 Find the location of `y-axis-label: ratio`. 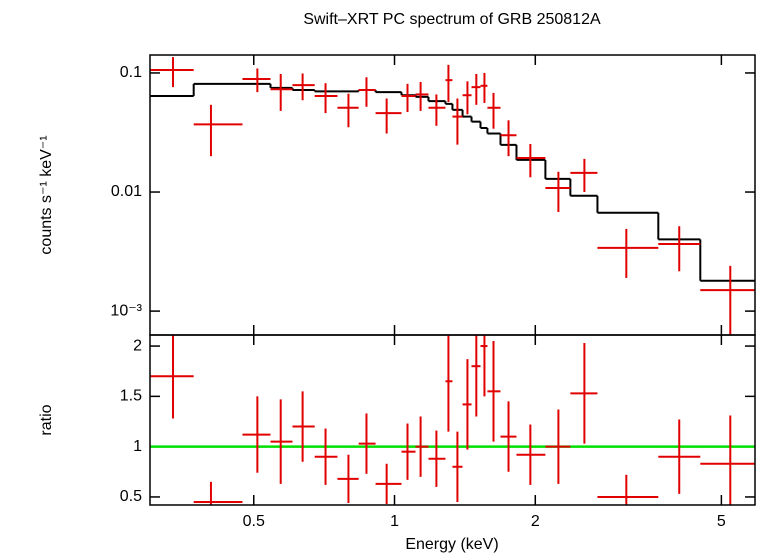

y-axis-label: ratio is located at coordinates (46, 419).